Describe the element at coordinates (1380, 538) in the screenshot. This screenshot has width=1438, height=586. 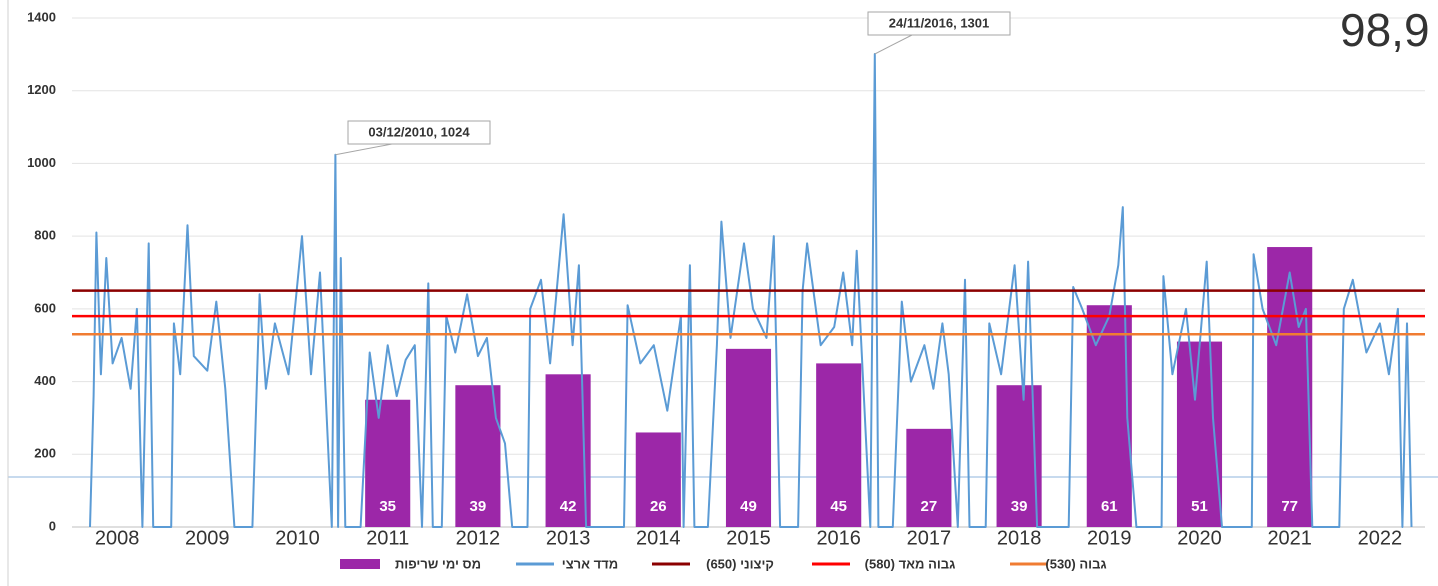
I see `x-tick-label: 2022` at that location.